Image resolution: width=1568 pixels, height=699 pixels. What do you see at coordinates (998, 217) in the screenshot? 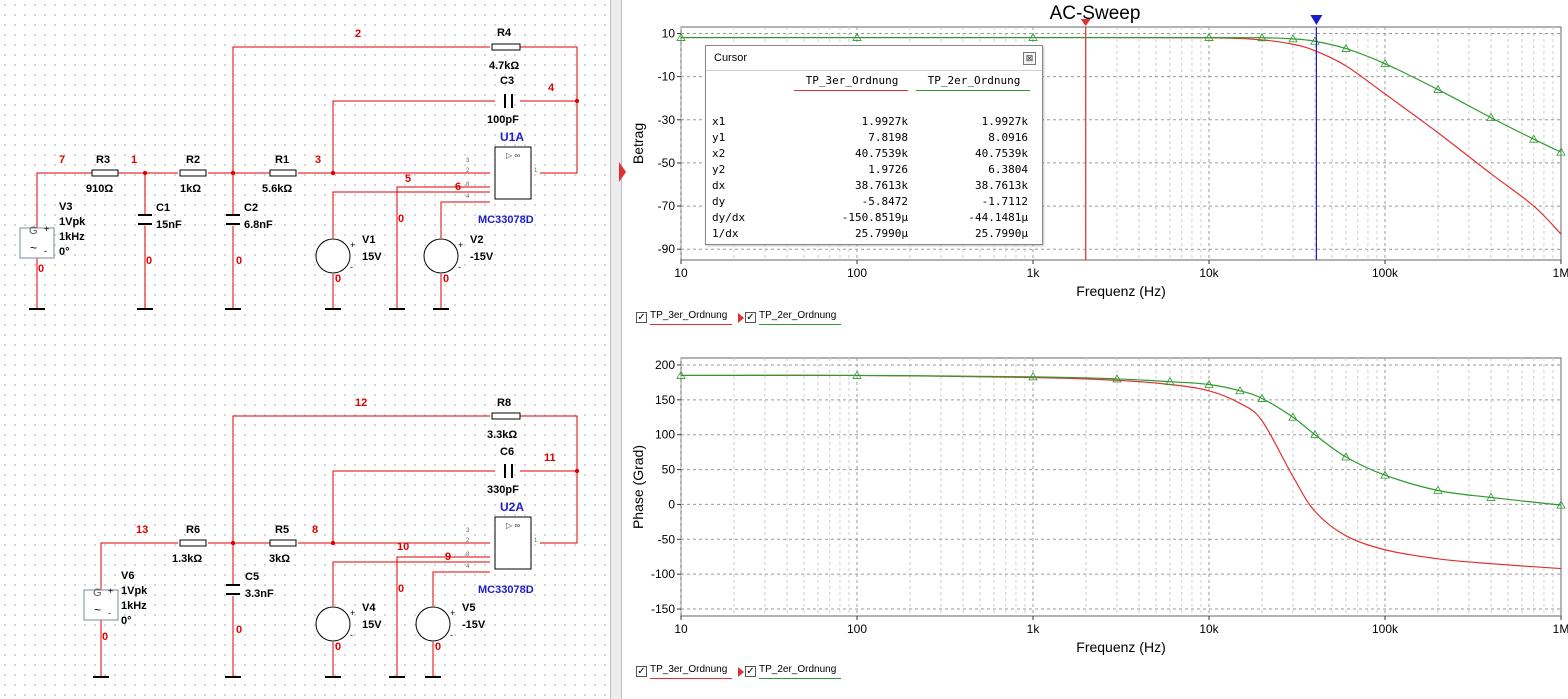
I see `cursor-value-2: -44.1481µ` at bounding box center [998, 217].